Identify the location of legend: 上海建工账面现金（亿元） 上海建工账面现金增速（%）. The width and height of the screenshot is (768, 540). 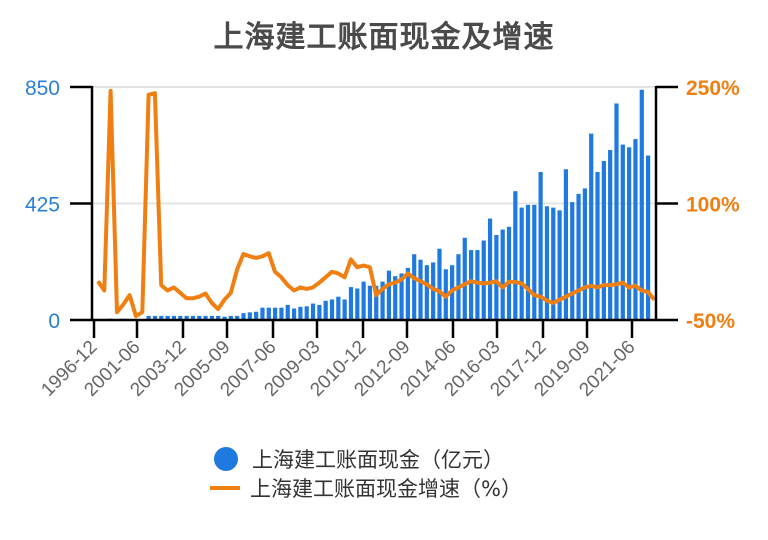
(366, 473).